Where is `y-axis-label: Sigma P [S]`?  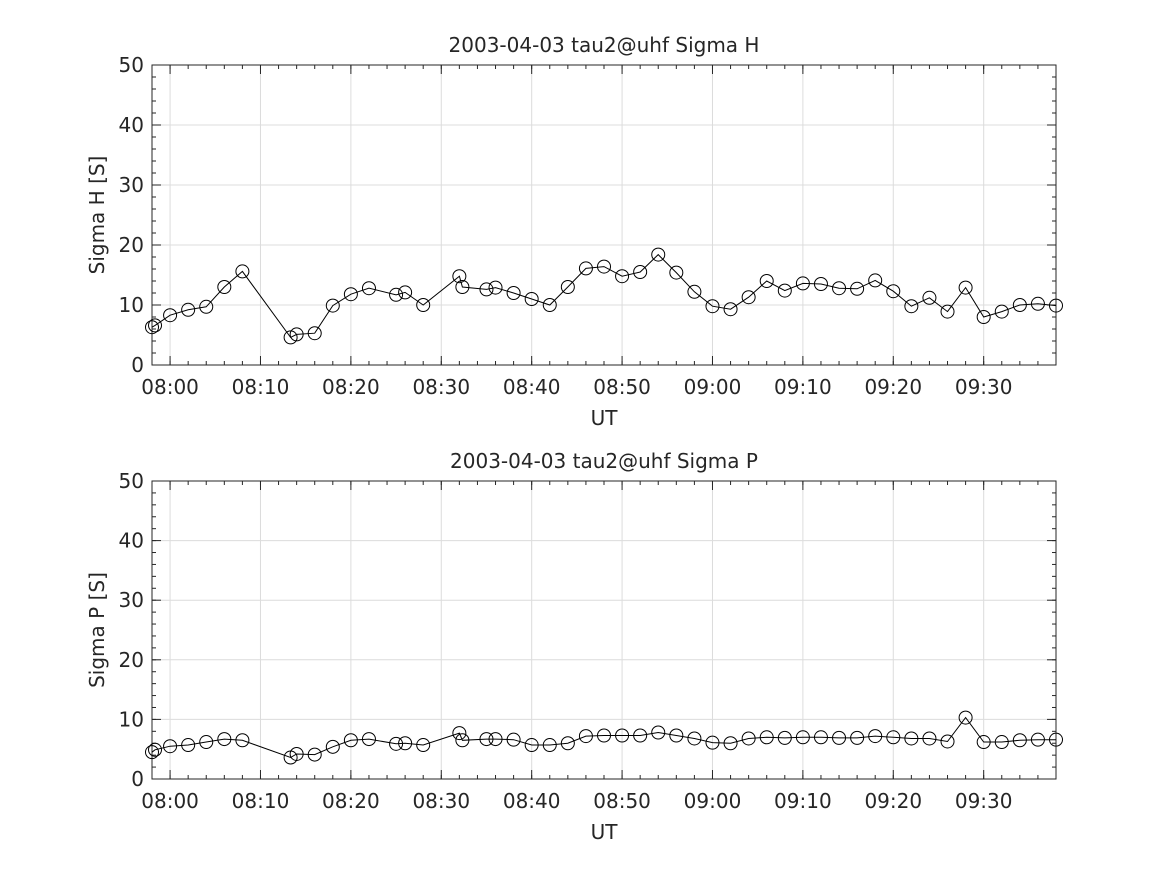
y-axis-label: Sigma P [S] is located at coordinates (97, 630).